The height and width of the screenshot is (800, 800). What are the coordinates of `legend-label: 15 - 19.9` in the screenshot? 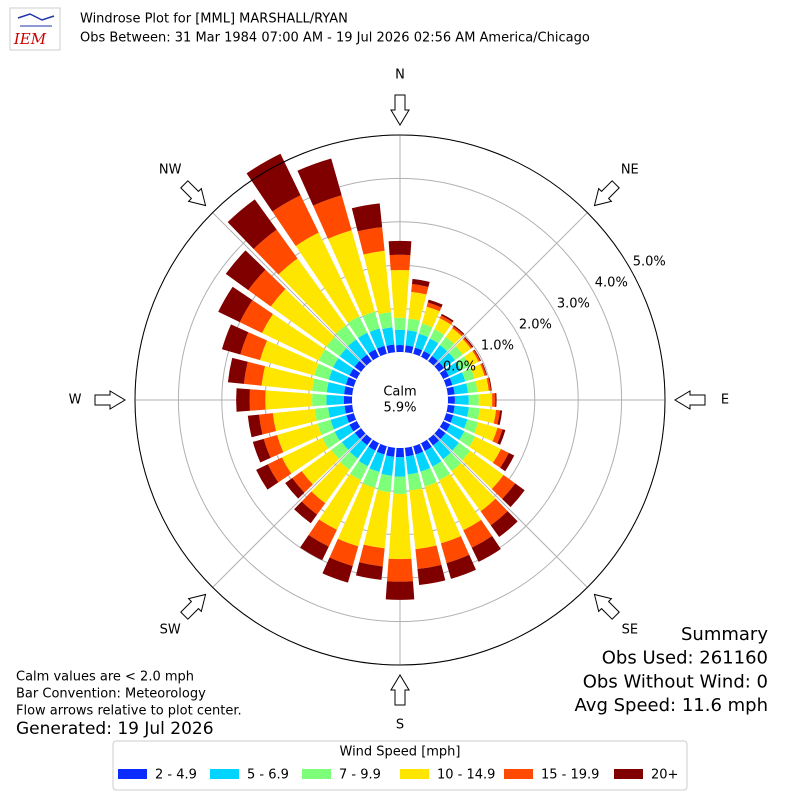 It's located at (570, 775).